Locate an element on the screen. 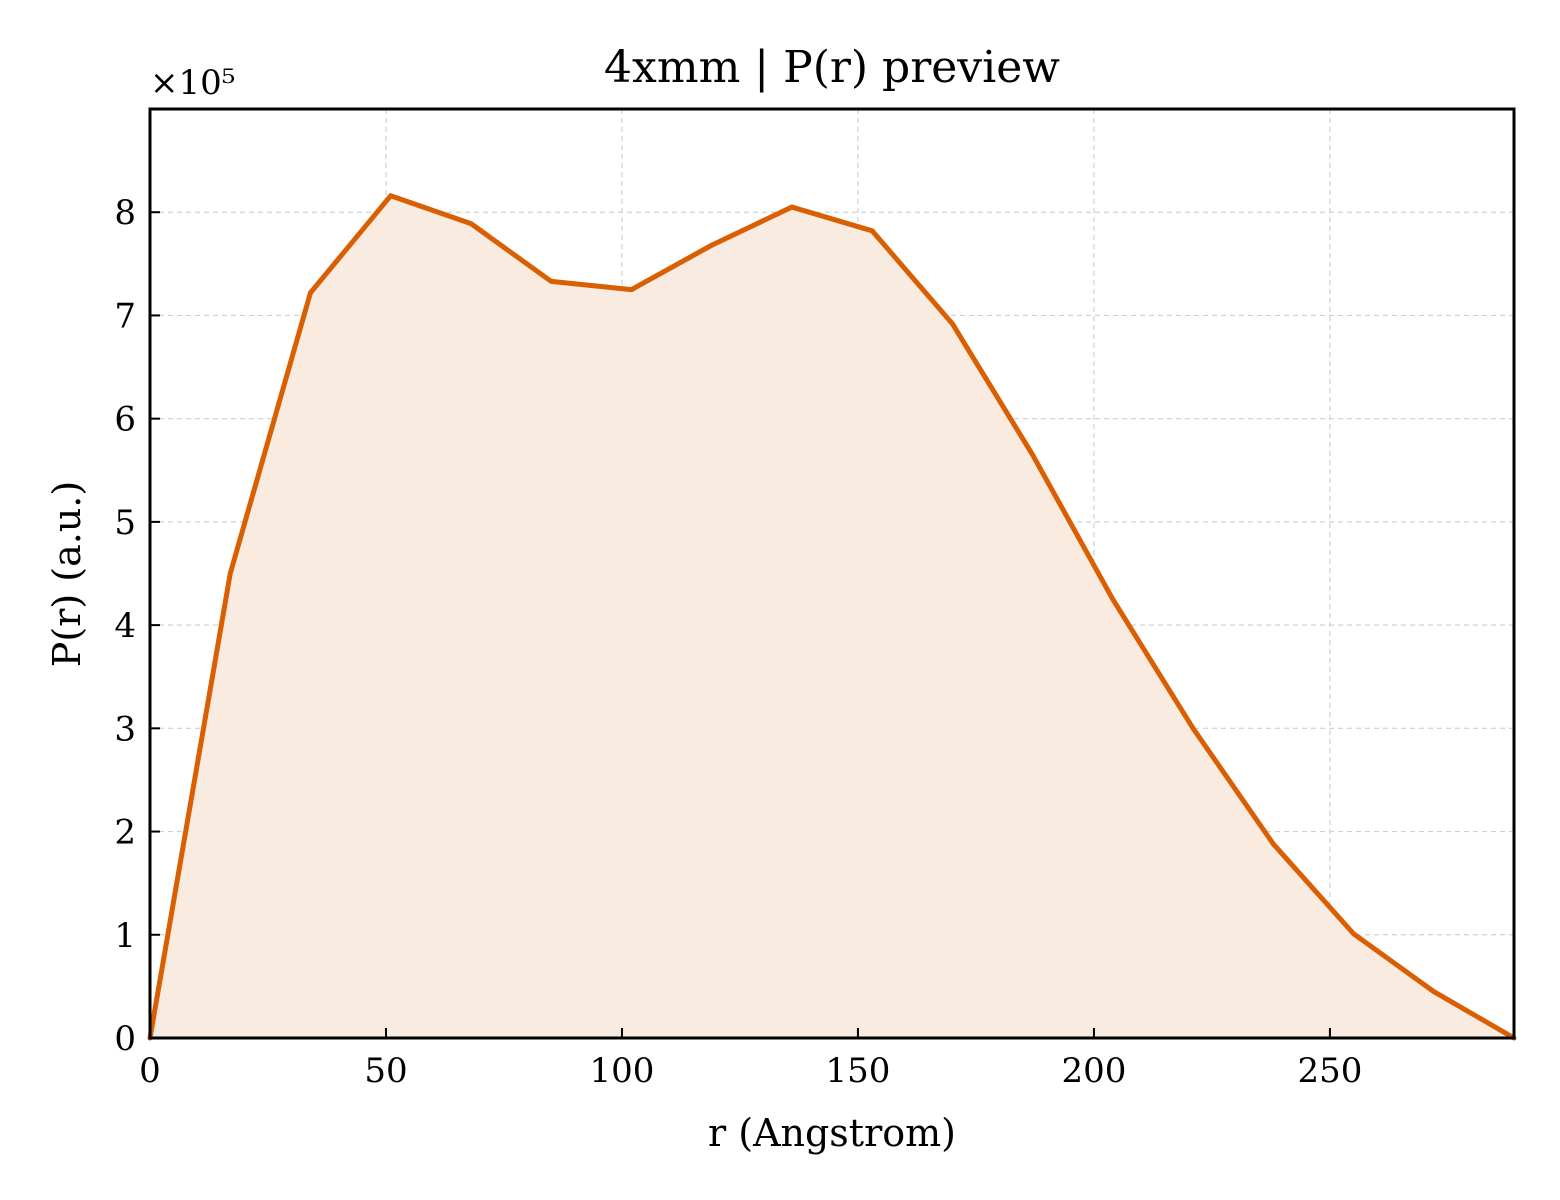 Image resolution: width=1560 pixels, height=1200 pixels. x-tick-label: 250 is located at coordinates (1329, 1071).